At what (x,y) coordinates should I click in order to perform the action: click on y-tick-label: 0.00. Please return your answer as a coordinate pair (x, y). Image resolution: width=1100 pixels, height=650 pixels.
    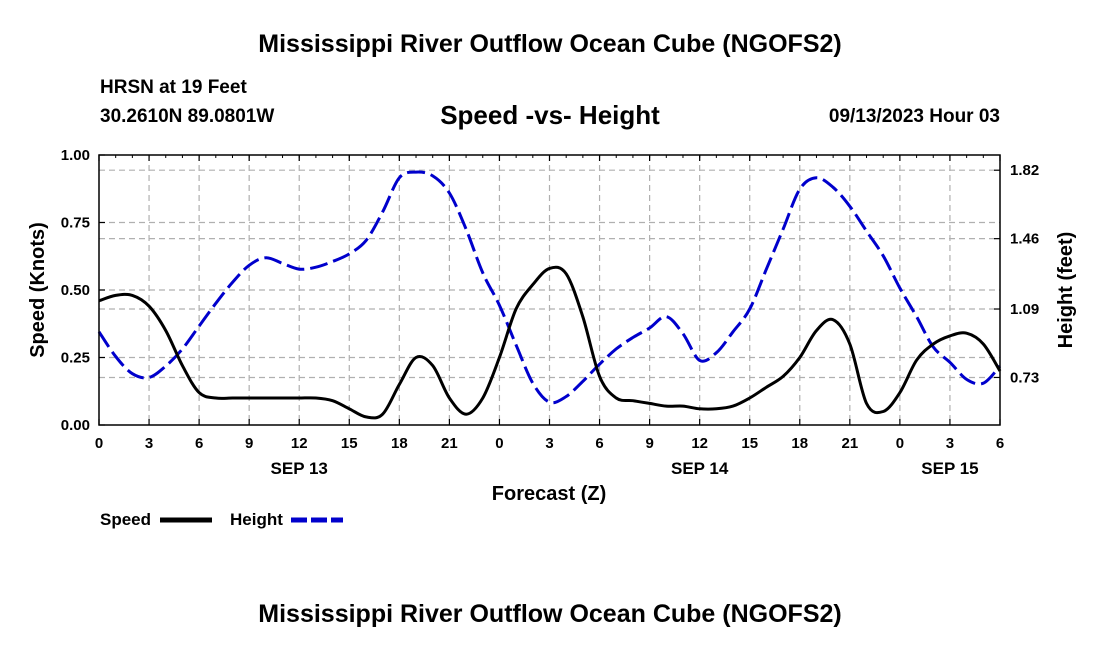
    Looking at the image, I should click on (75, 425).